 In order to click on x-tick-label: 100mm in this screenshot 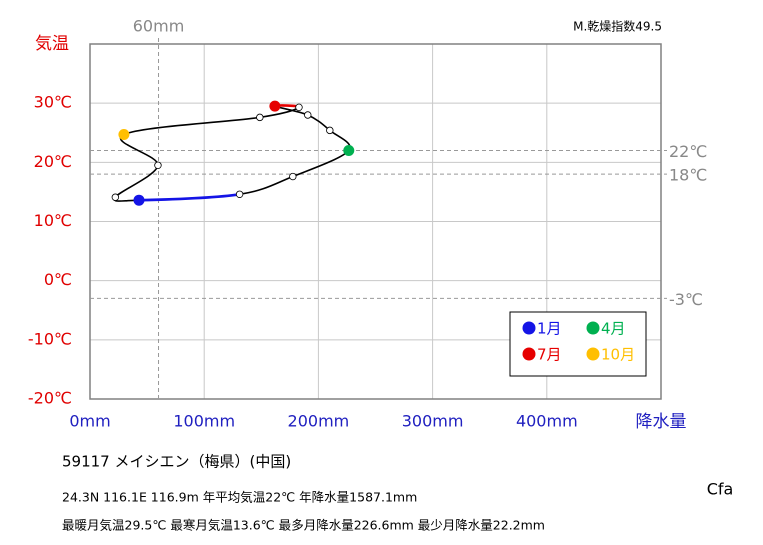, I will do `click(204, 421)`.